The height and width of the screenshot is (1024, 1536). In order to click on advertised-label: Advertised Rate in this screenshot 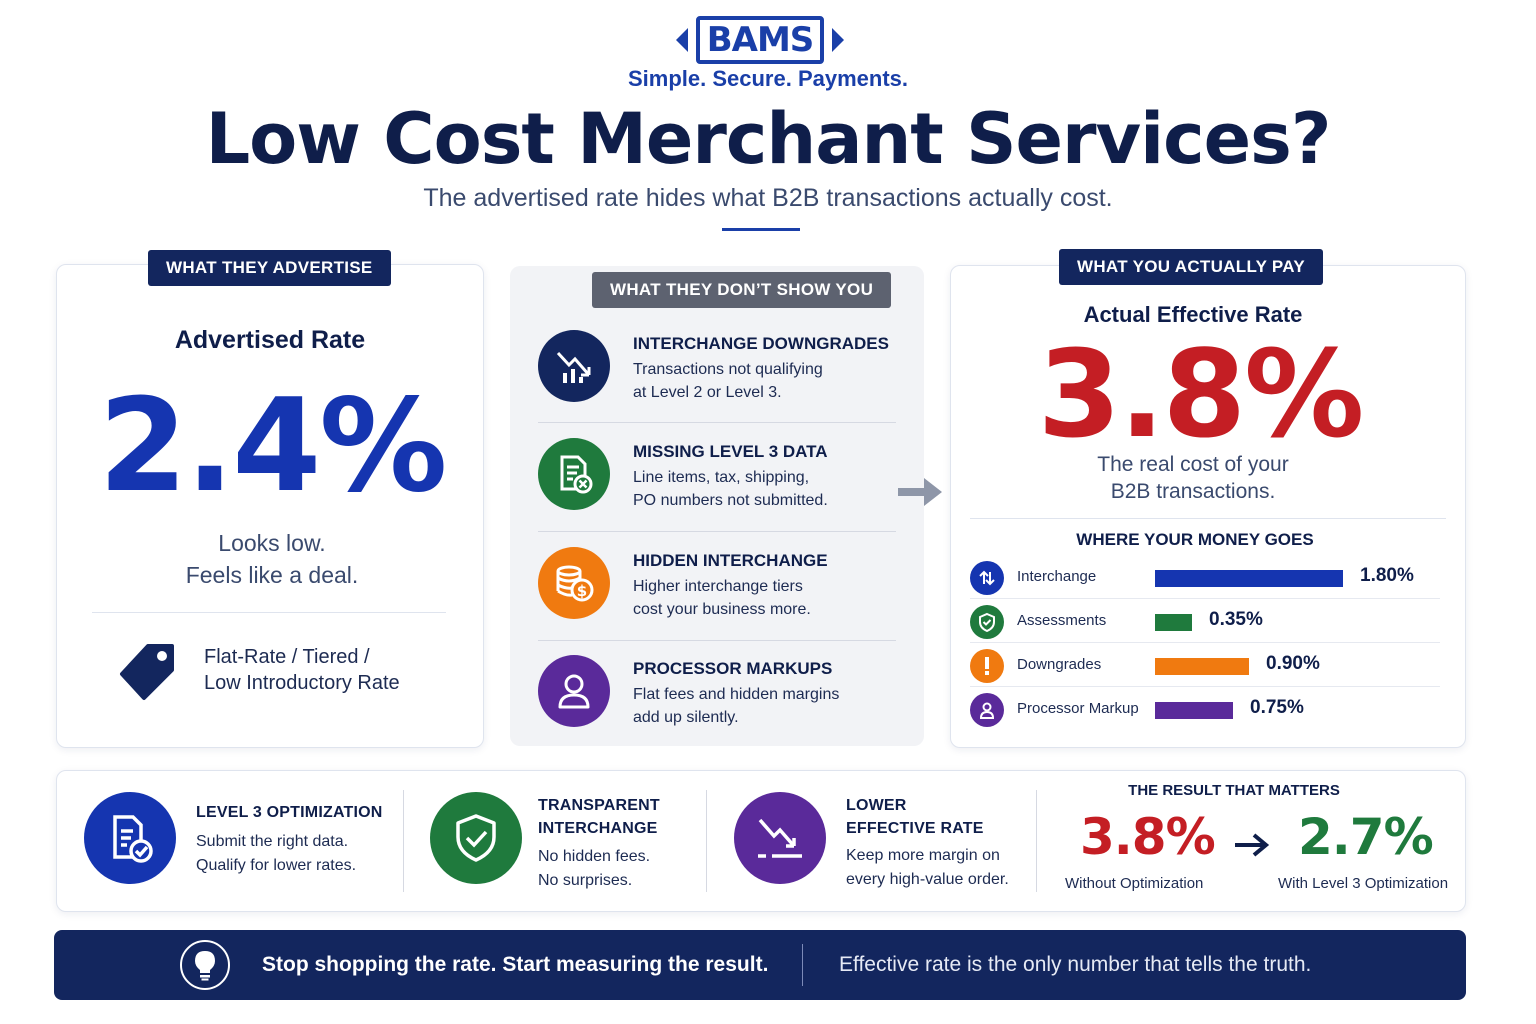, I will do `click(270, 340)`.